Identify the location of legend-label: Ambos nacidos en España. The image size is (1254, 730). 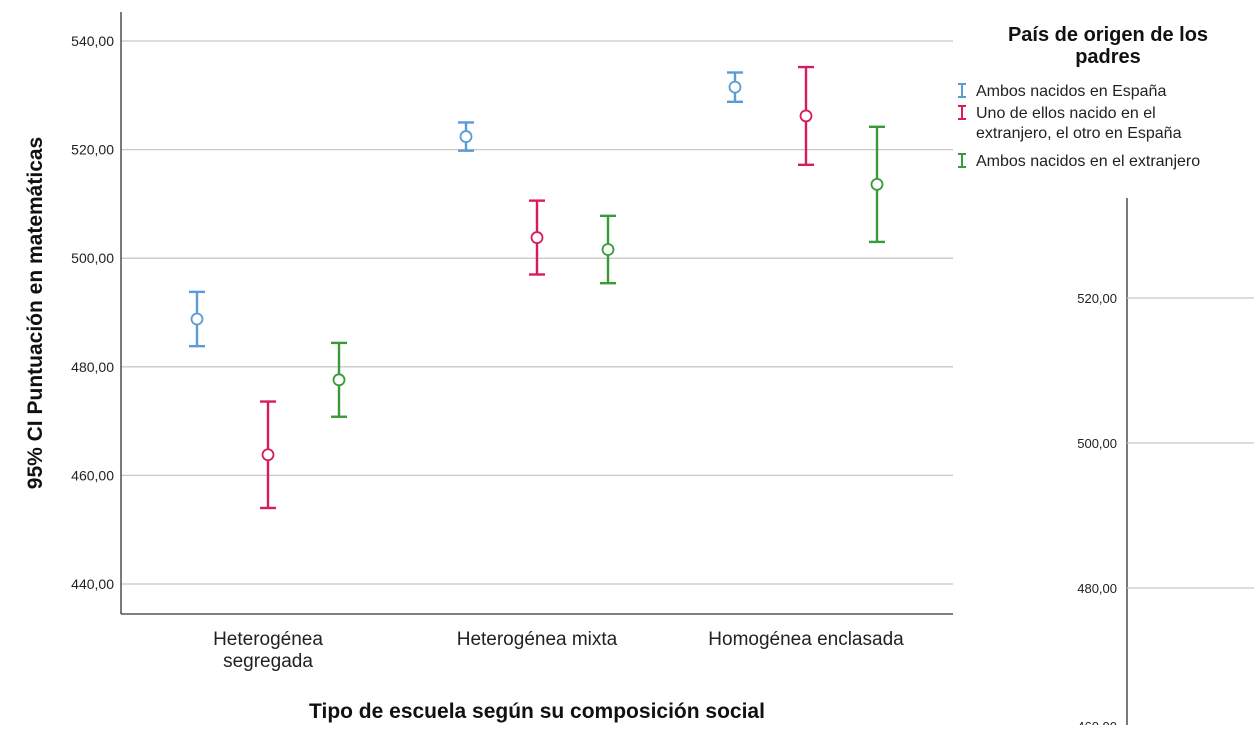
(1071, 91).